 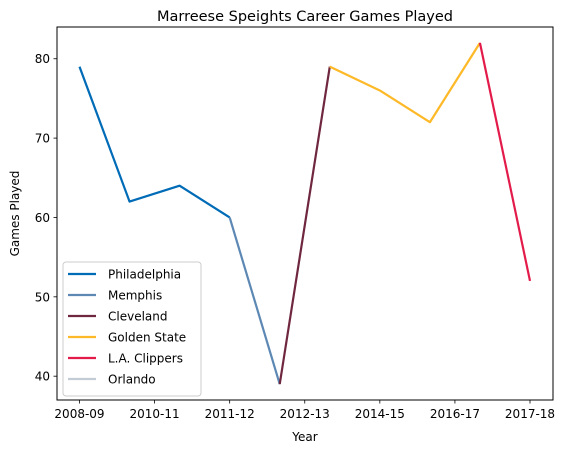 I want to click on legend-label: Golden State, so click(x=147, y=338).